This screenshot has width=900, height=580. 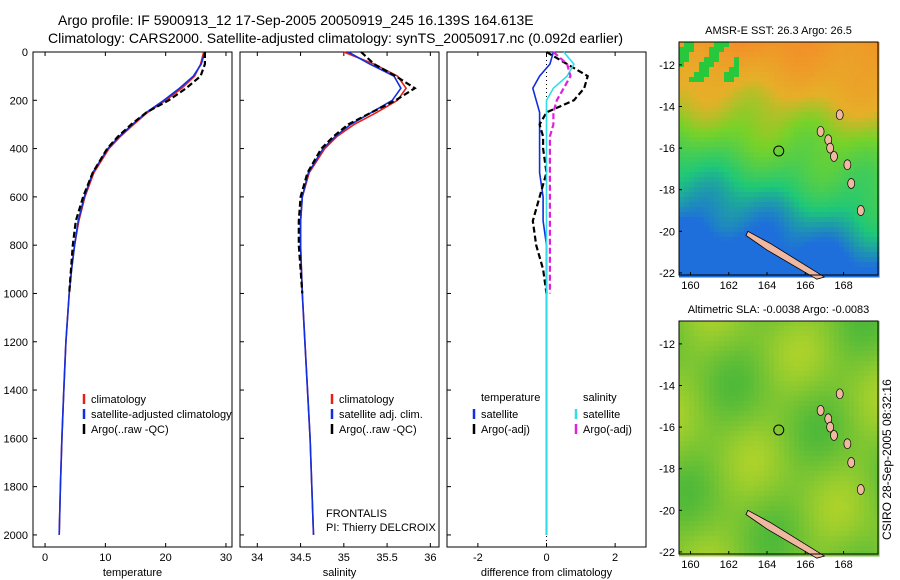 I want to click on sal-annotation-line: FRONTALIS, so click(x=356, y=514).